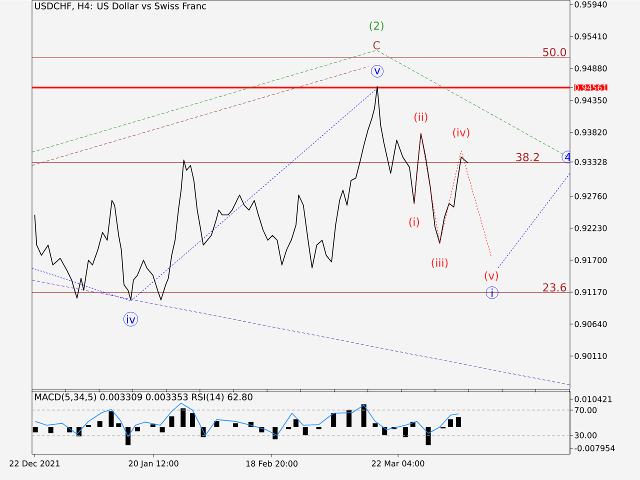 Image resolution: width=640 pixels, height=480 pixels. What do you see at coordinates (377, 71) in the screenshot?
I see `annotation: v` at bounding box center [377, 71].